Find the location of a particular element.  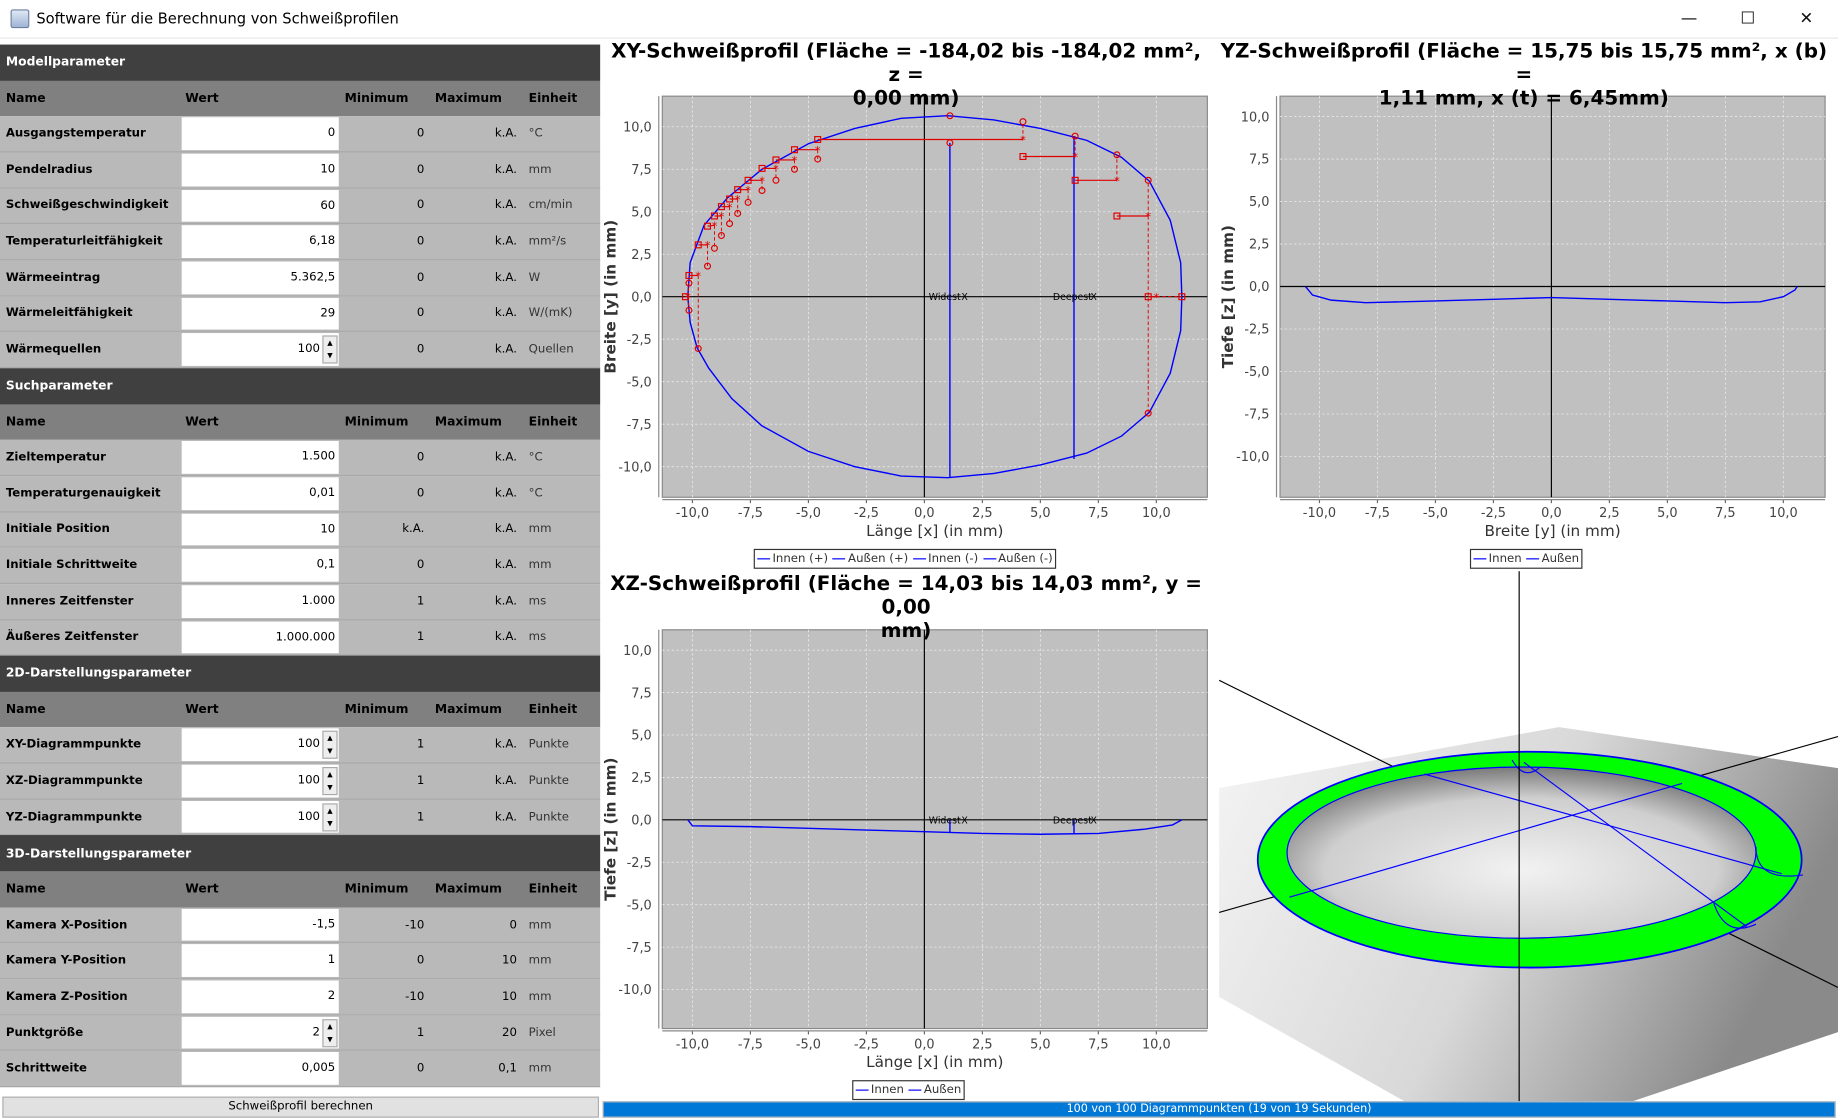

x-tick-label: 7,5 is located at coordinates (1725, 513).